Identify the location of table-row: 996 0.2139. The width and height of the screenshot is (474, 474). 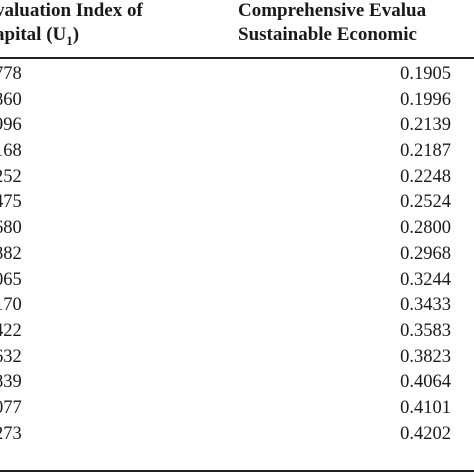
(237, 126).